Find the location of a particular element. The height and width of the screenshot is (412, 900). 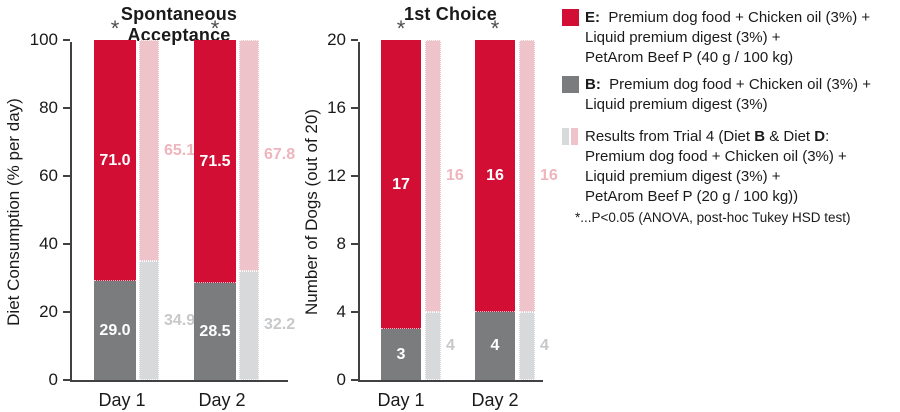

legend-swatch-red is located at coordinates (570, 17).